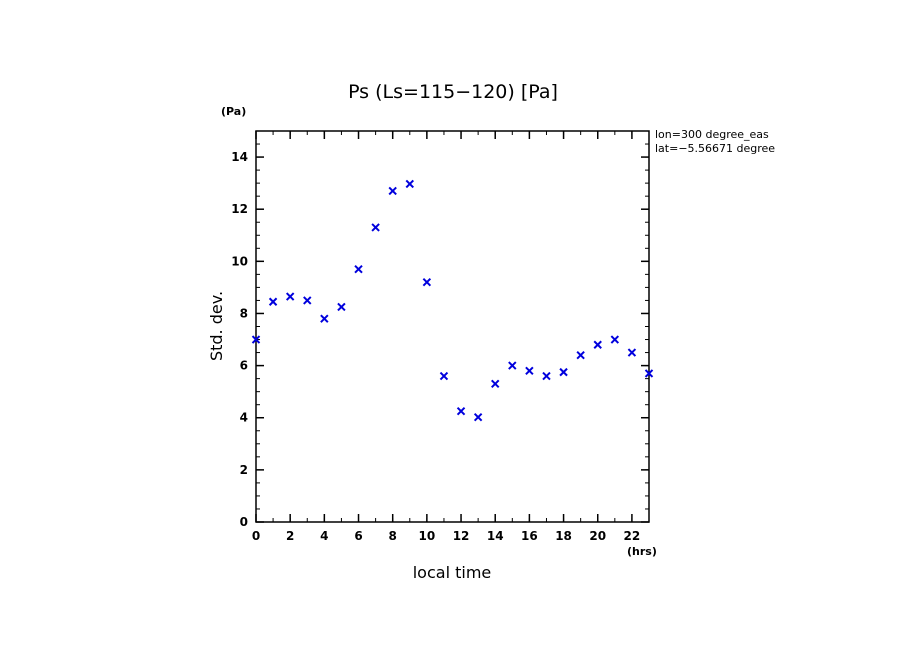 The height and width of the screenshot is (654, 904). I want to click on y-tick-label: 14, so click(239, 157).